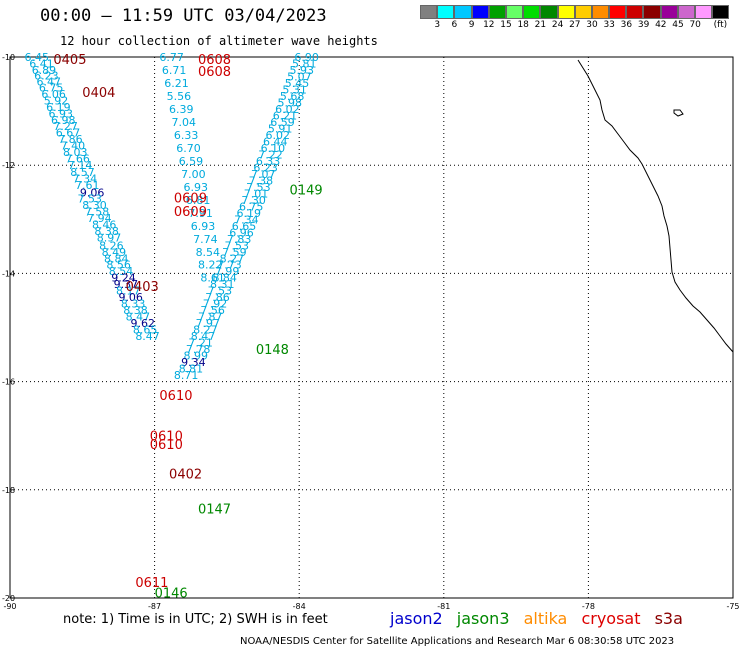 The width and height of the screenshot is (740, 650). I want to click on swh-value: 6.47, so click(49, 81).